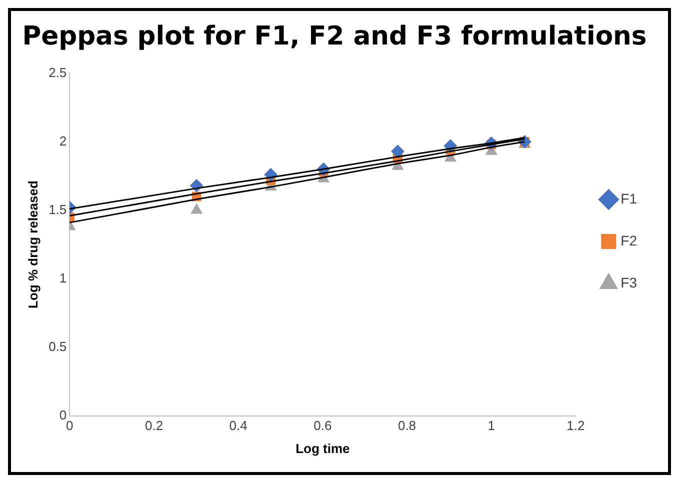 This screenshot has width=679, height=483. Describe the element at coordinates (57, 72) in the screenshot. I see `y-tick-label: 2.5` at that location.